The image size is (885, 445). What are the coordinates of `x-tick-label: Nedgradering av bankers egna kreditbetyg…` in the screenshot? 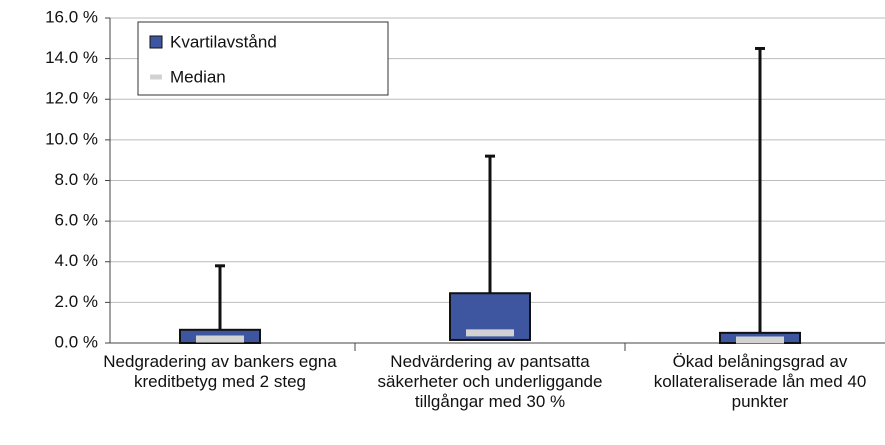 It's located at (220, 371).